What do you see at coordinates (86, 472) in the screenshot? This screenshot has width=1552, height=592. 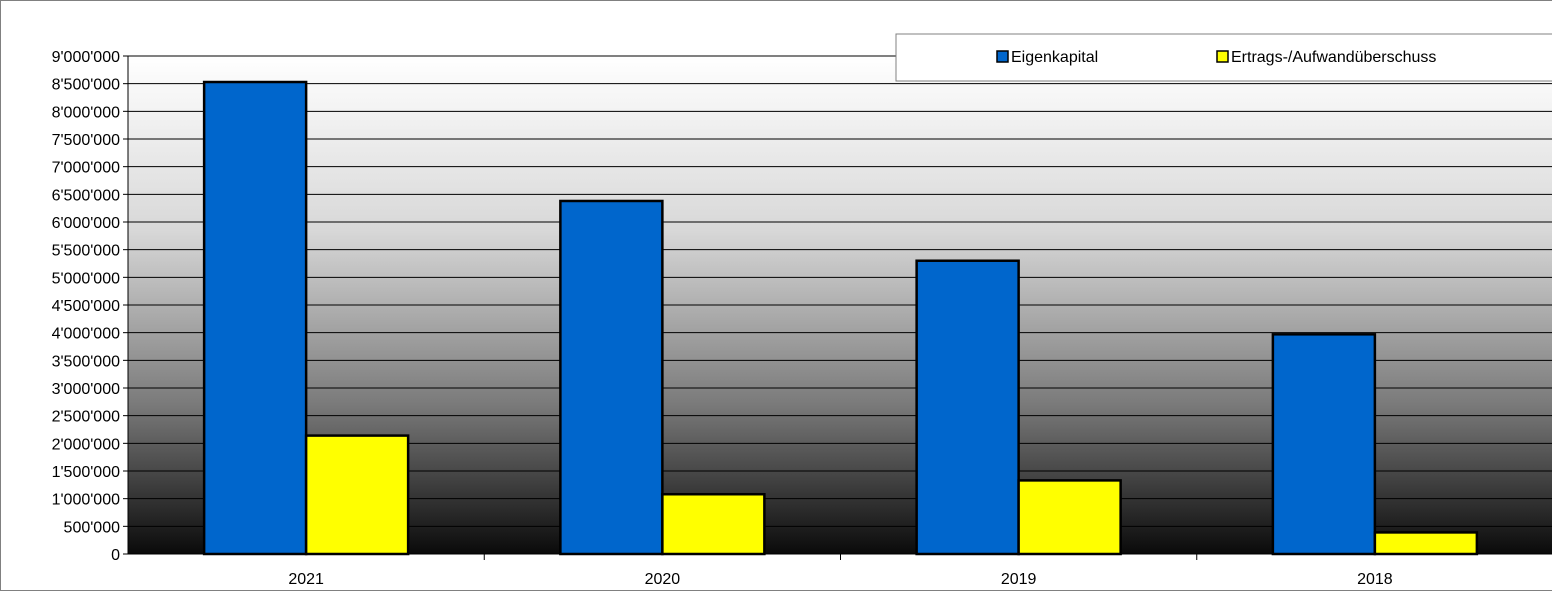 I see `y-tick-label: 1'500'000` at bounding box center [86, 472].